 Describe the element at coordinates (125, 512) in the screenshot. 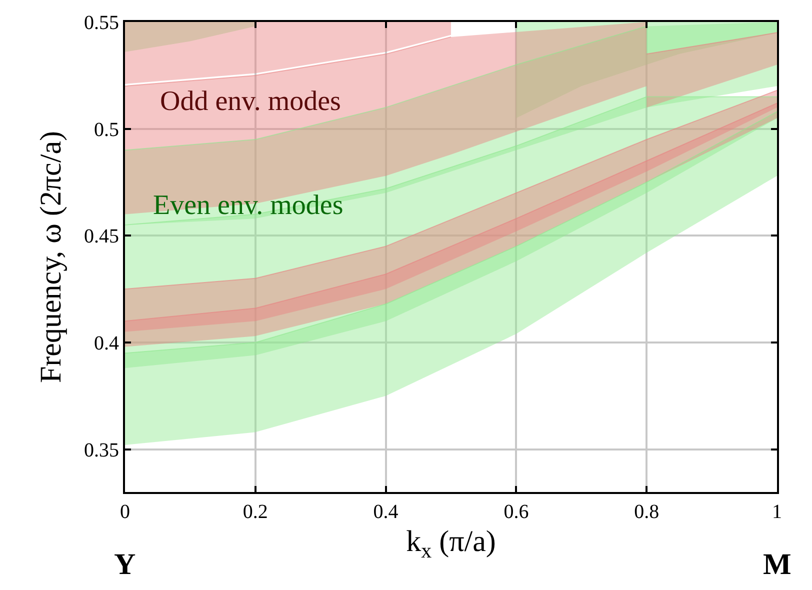

I see `x-tick-label: 0` at that location.